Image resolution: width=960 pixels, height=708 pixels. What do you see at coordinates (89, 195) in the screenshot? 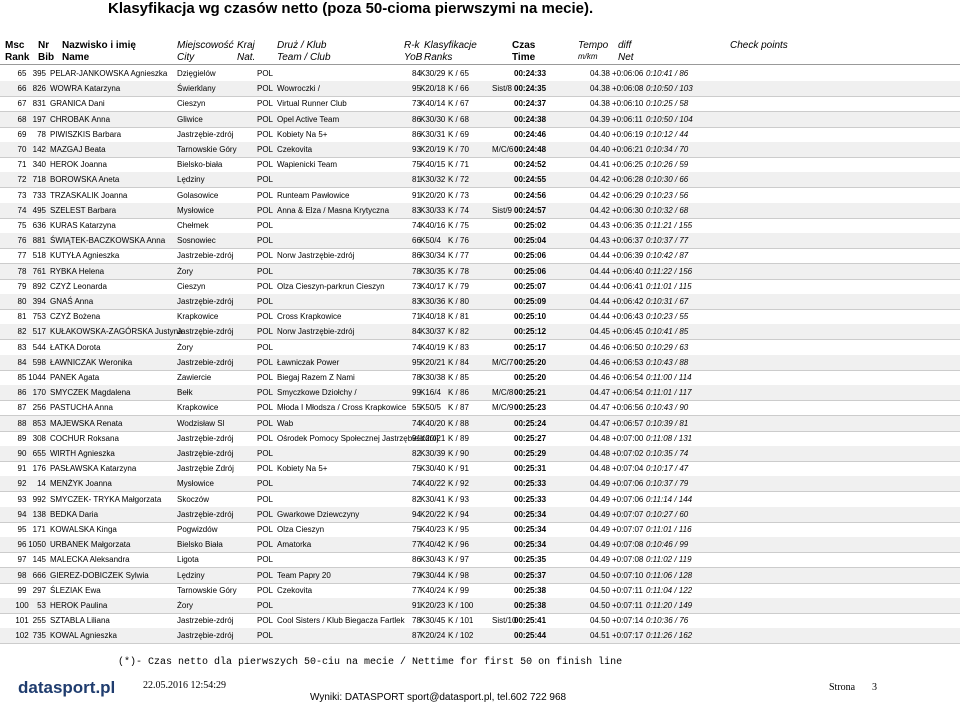
I see `name: TRZASKALIK Joanna` at bounding box center [89, 195].